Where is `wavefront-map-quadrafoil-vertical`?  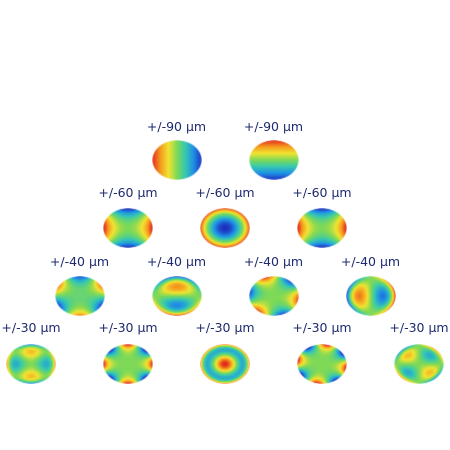
wavefront-map-quadrafoil-vertical is located at coordinates (31, 364).